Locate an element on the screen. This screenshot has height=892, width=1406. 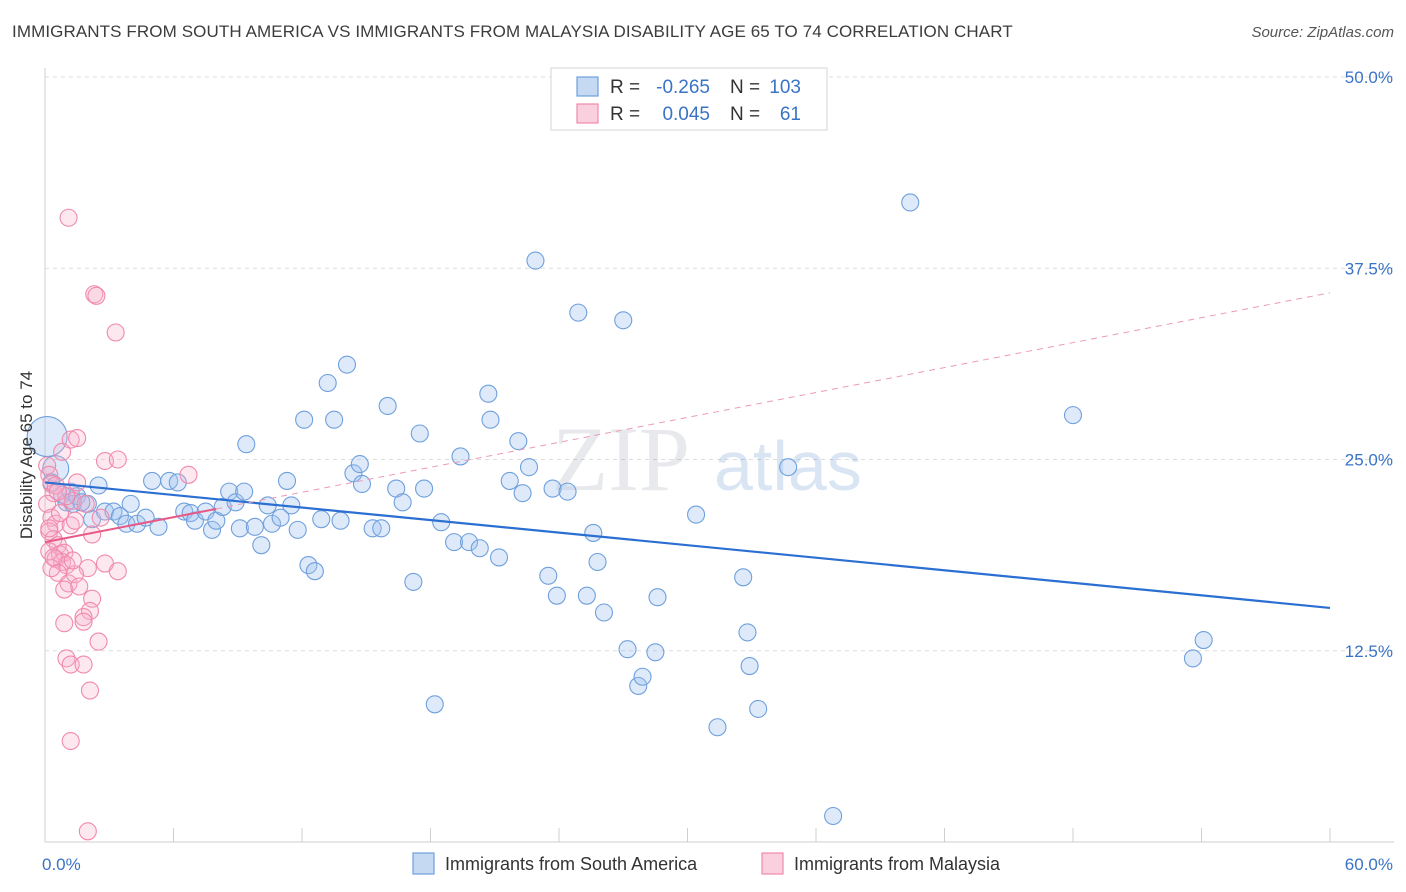
y-axis-label: Disability Age 65 to 74 is located at coordinates (26, 455).